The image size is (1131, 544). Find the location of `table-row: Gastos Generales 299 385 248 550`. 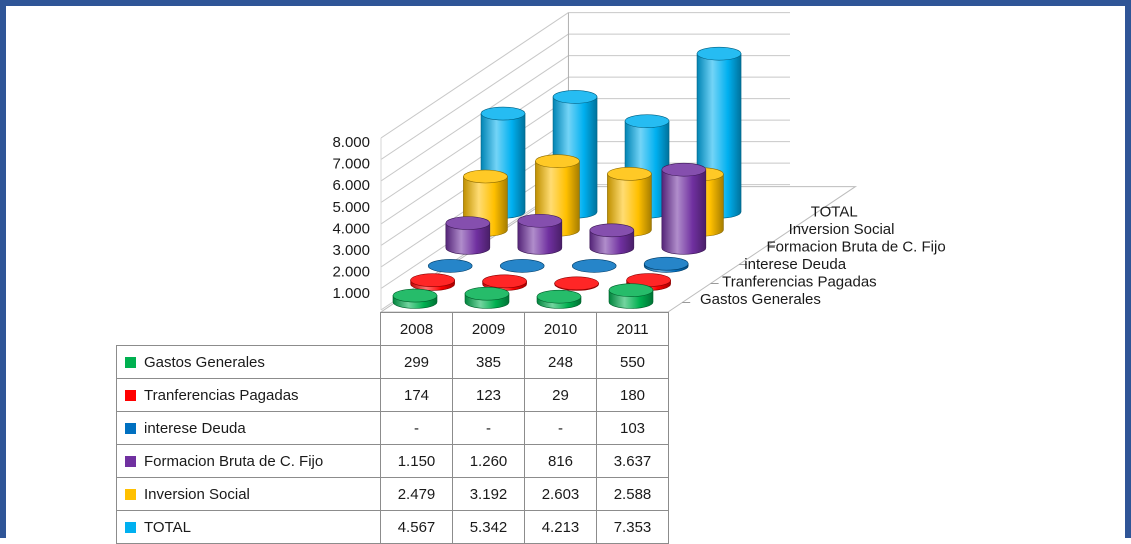

table-row: Gastos Generales 299 385 248 550 is located at coordinates (392, 362).